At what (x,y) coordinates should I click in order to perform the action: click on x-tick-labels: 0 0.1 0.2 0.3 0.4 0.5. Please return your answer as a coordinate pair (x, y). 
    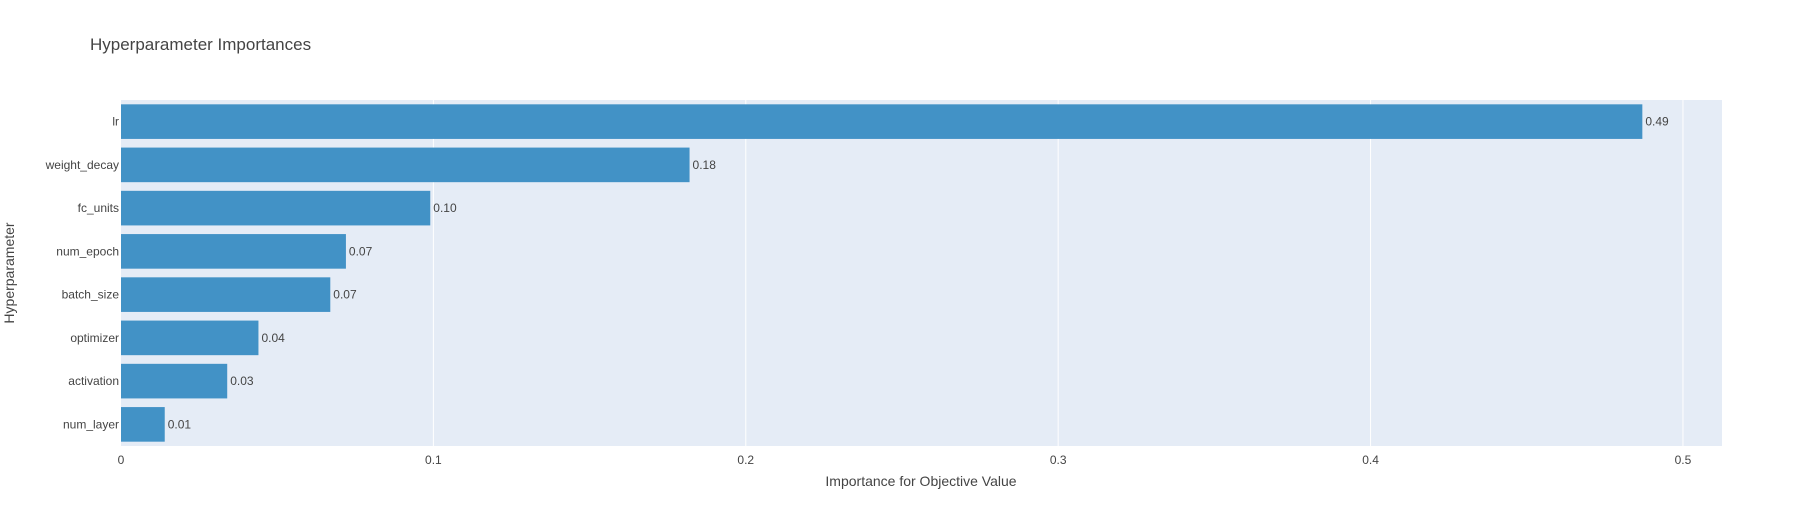
    Looking at the image, I should click on (905, 460).